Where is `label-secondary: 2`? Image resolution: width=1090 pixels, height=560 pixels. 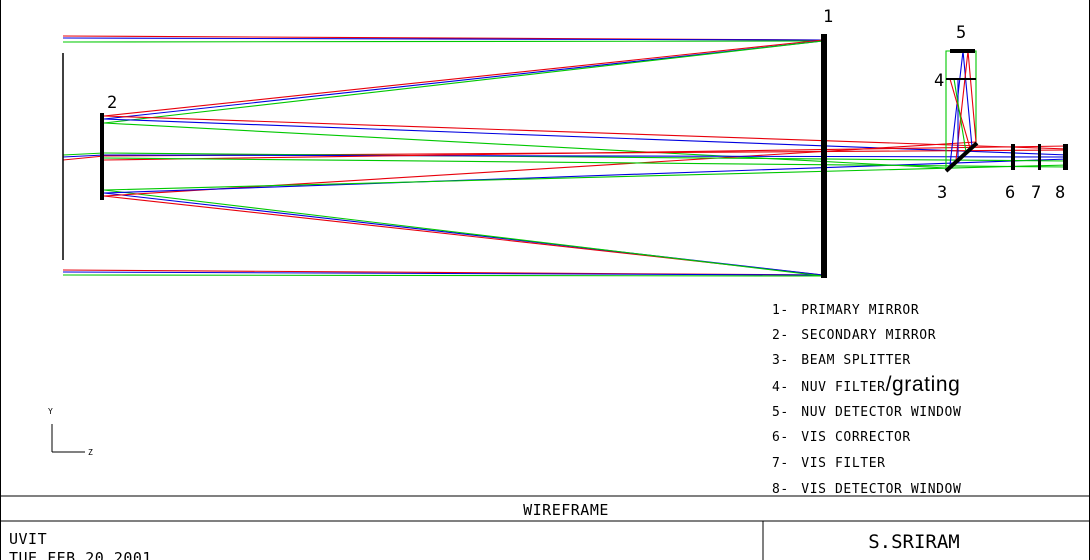
label-secondary: 2 is located at coordinates (112, 103).